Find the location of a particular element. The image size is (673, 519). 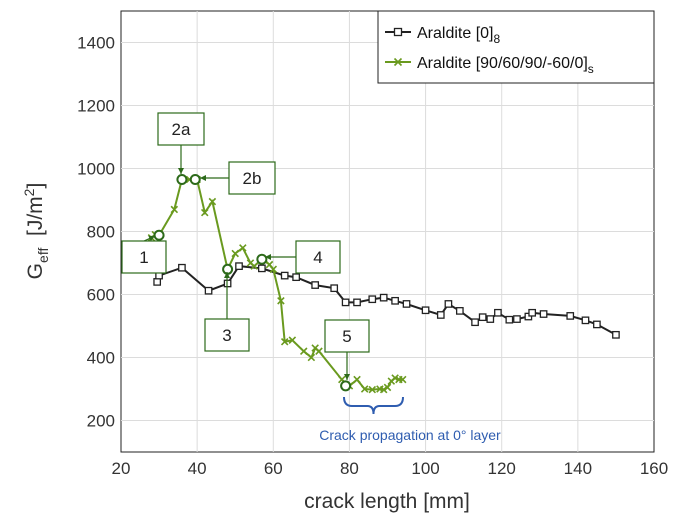

label-text: 2a is located at coordinates (181, 129).